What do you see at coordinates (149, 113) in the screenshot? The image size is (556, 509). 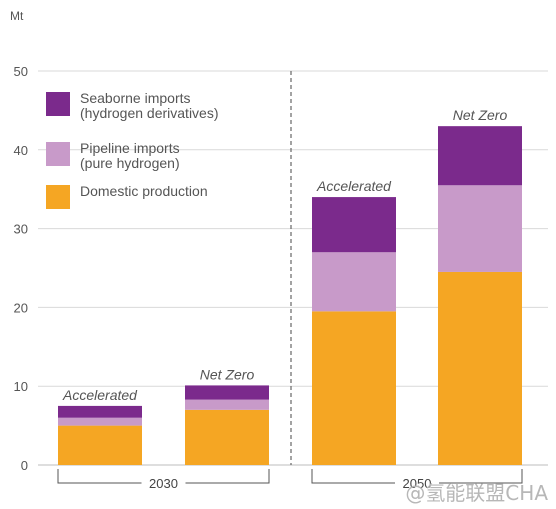 I see `legend-label-seaborne: (hydrogen derivatives)` at bounding box center [149, 113].